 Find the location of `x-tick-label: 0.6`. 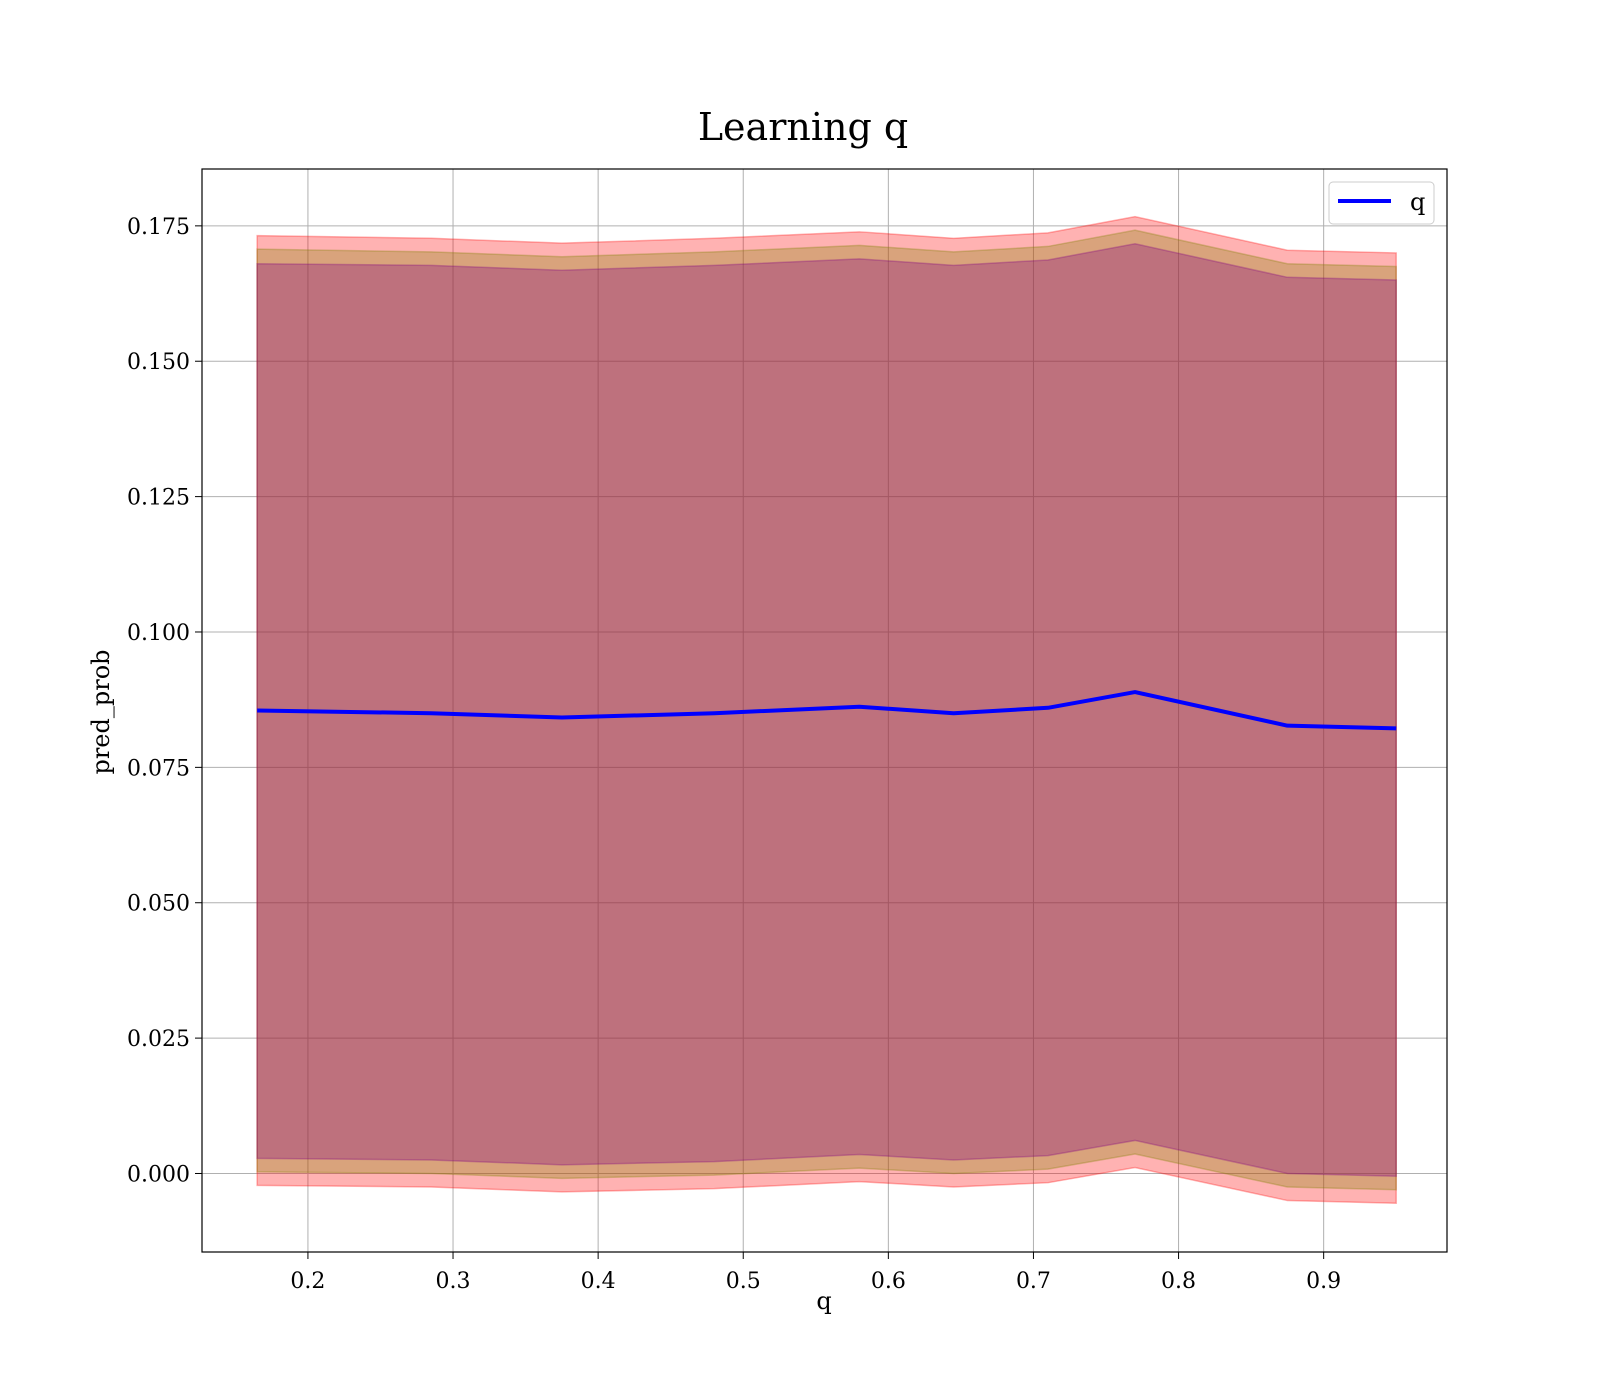

x-tick-label: 0.6 is located at coordinates (888, 1281).